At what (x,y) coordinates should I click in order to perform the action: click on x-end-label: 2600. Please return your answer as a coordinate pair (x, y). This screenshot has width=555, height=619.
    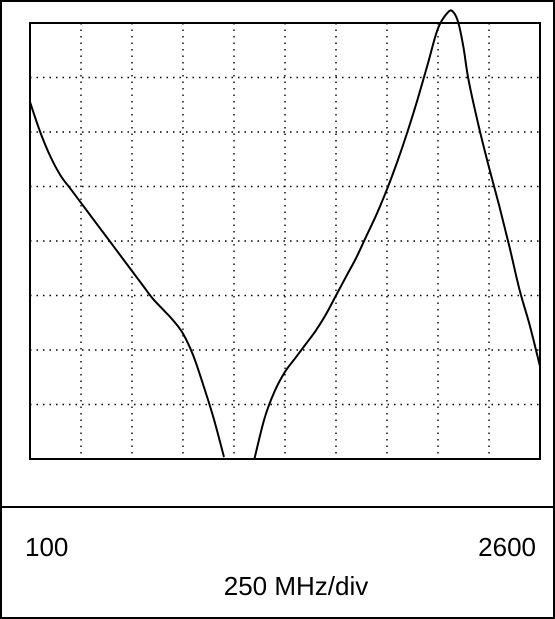
    Looking at the image, I should click on (507, 547).